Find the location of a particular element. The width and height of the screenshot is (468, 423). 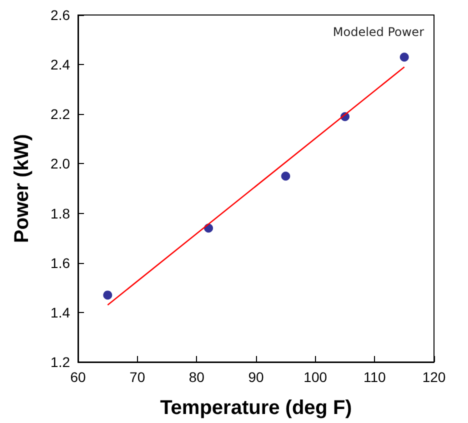

x-tick-label: 100 is located at coordinates (316, 377).